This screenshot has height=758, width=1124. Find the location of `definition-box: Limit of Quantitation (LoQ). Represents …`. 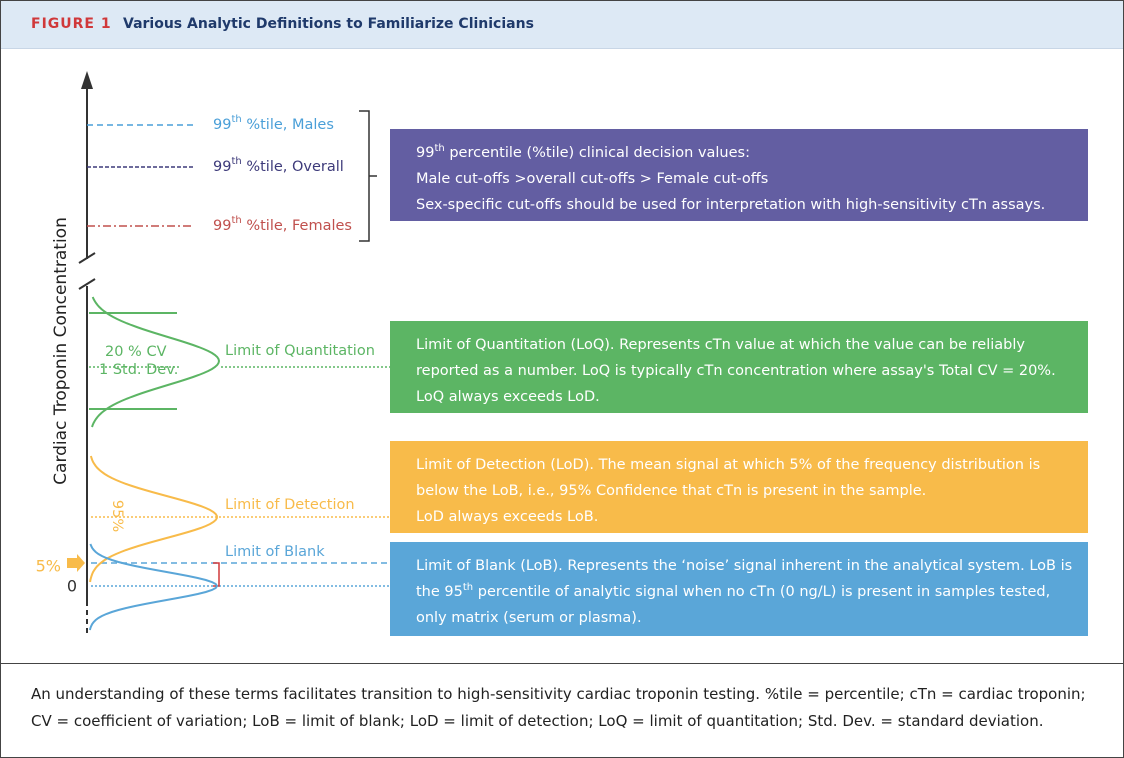

definition-box: Limit of Quantitation (LoQ). Represents … is located at coordinates (739, 367).